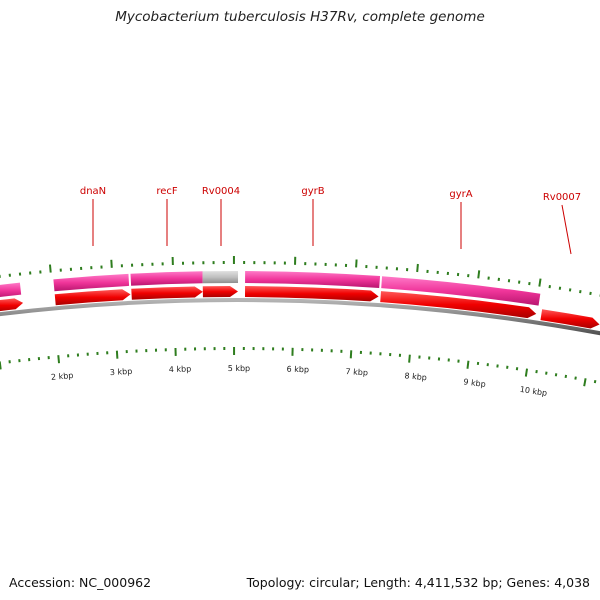  I want to click on cds-track, so click(300, 307).